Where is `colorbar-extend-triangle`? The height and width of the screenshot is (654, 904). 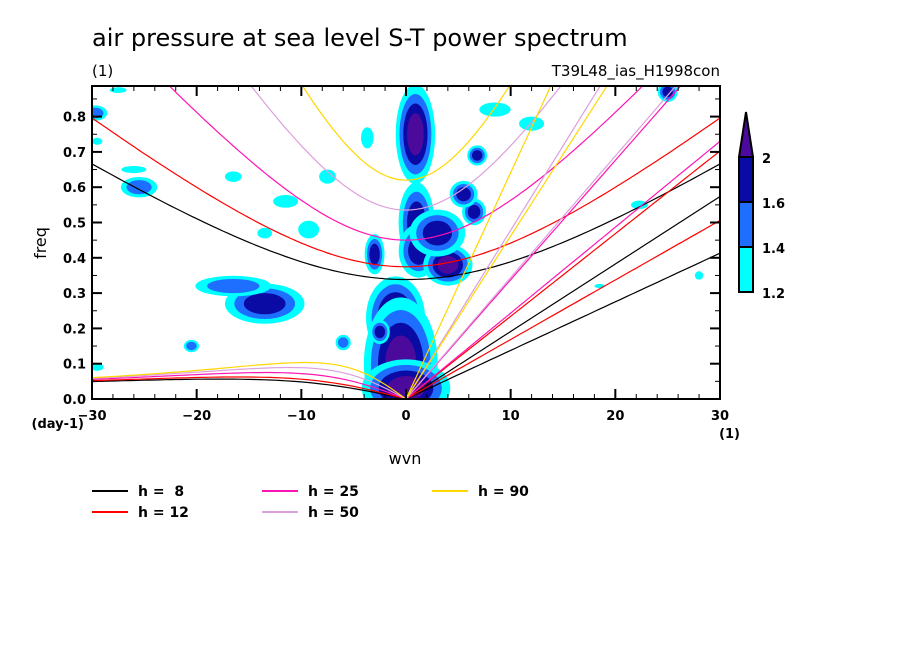
colorbar-extend-triangle is located at coordinates (746, 134).